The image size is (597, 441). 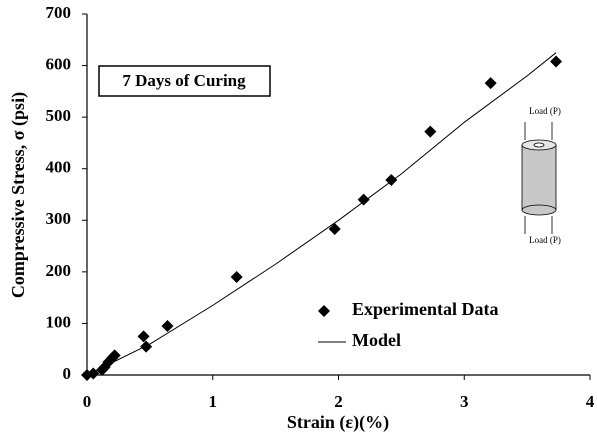 I want to click on y-tick-label: 700, so click(x=59, y=12).